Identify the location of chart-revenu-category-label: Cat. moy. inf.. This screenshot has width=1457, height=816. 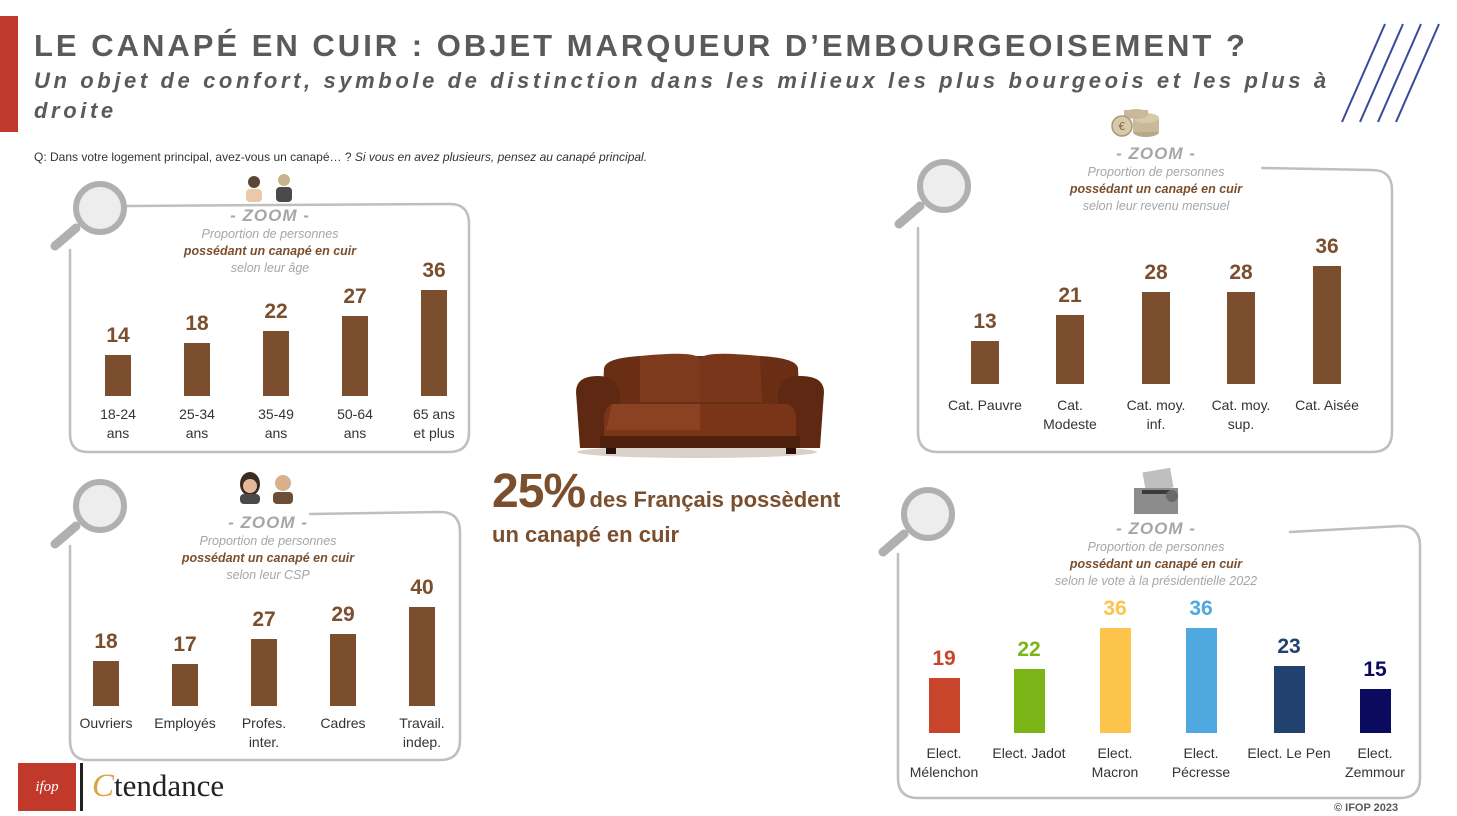
(1156, 414).